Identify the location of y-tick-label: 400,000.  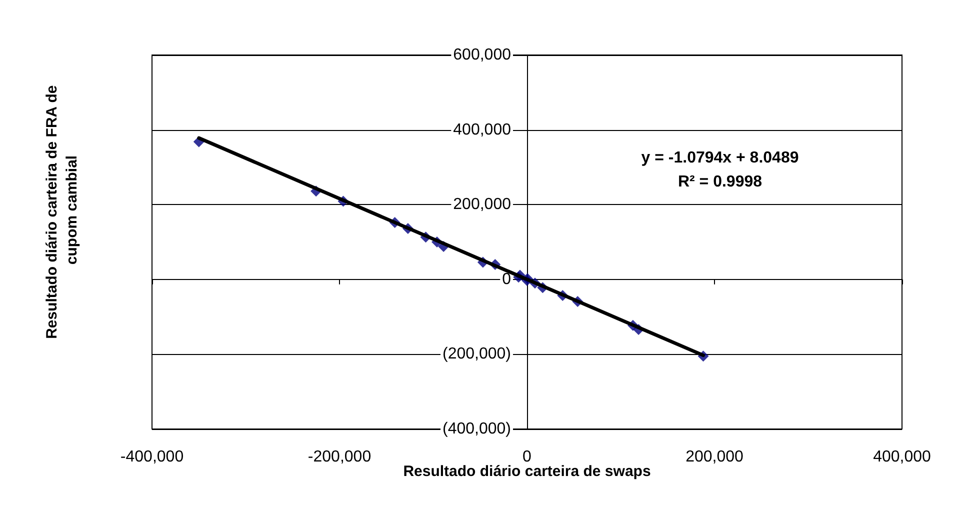
(482, 129).